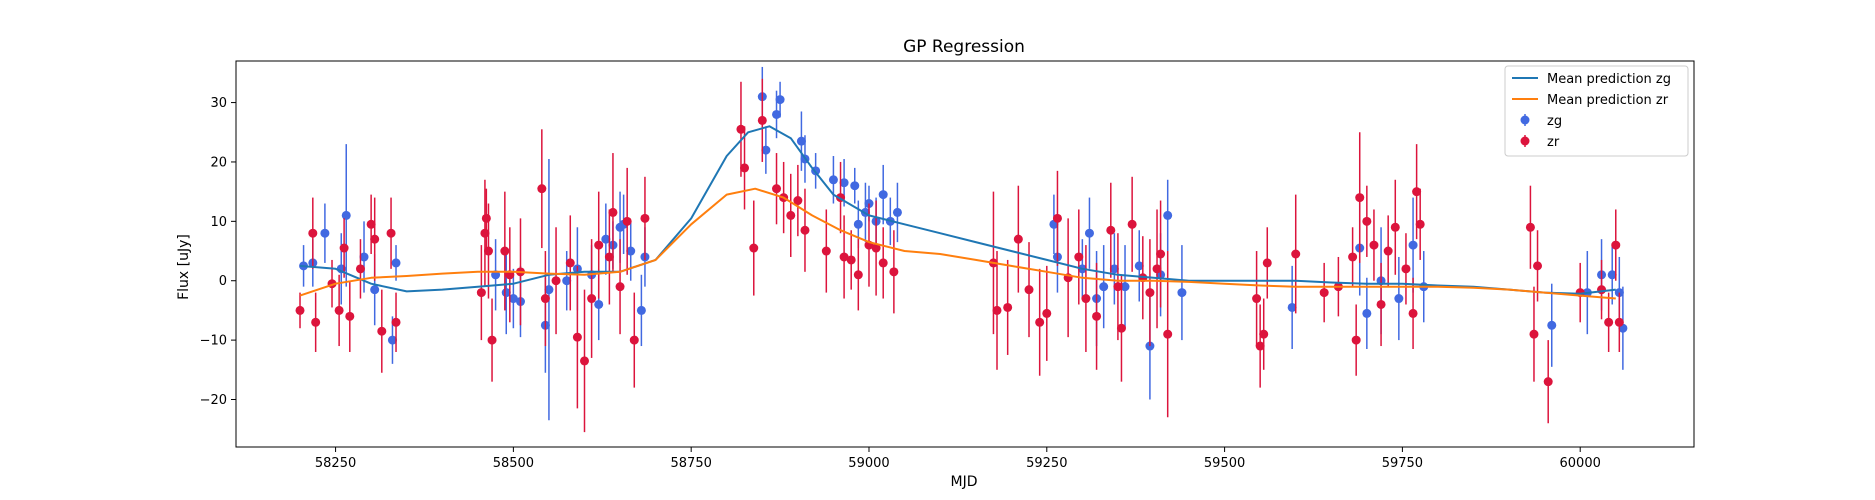 This screenshot has height=500, width=1875. I want to click on x-tick-label: 58750, so click(691, 463).